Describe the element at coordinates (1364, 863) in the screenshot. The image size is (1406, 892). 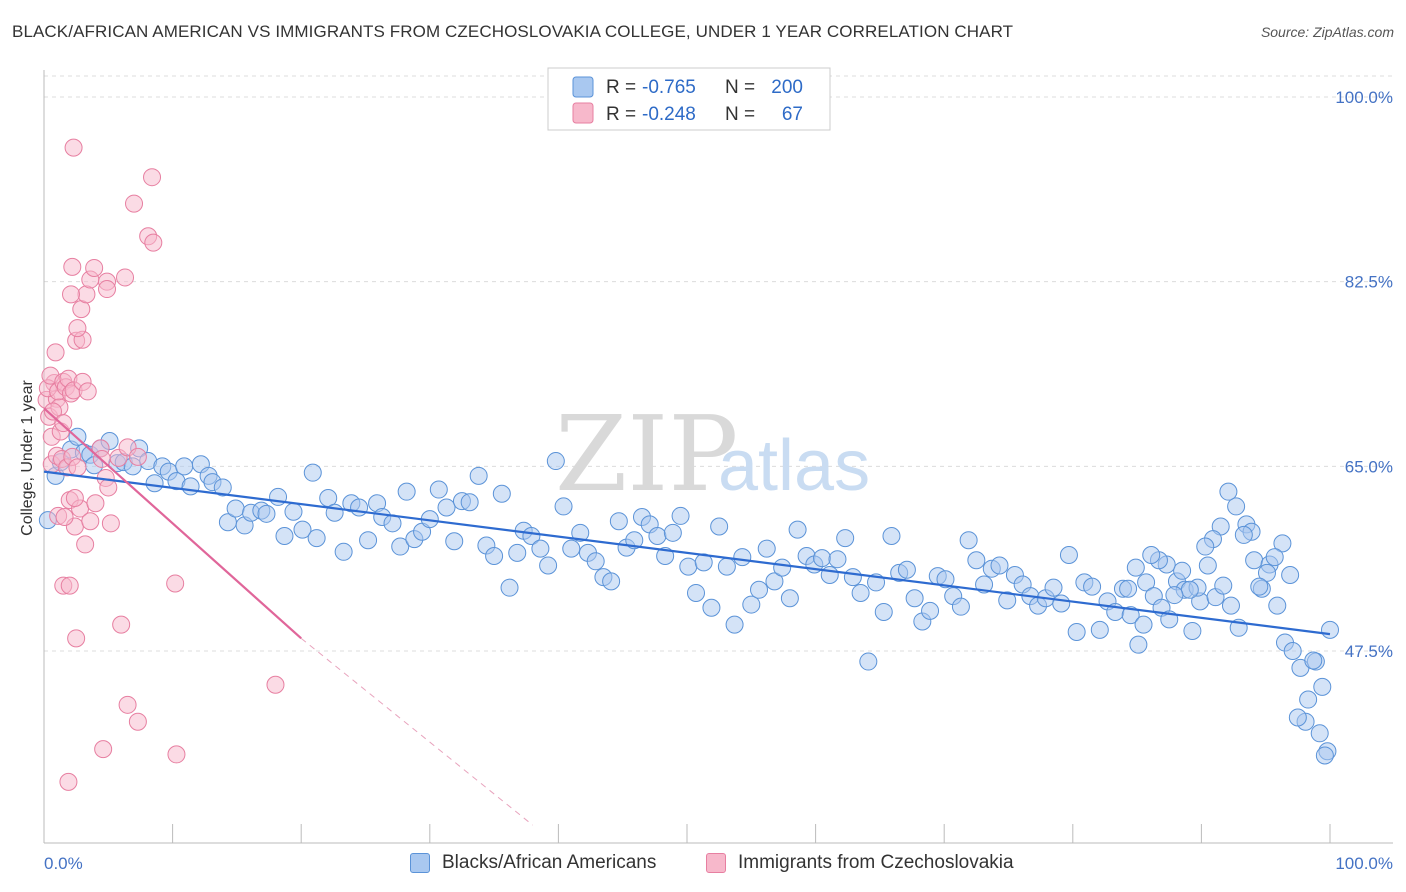
I see `x-tick-label-max: 100.0%` at that location.